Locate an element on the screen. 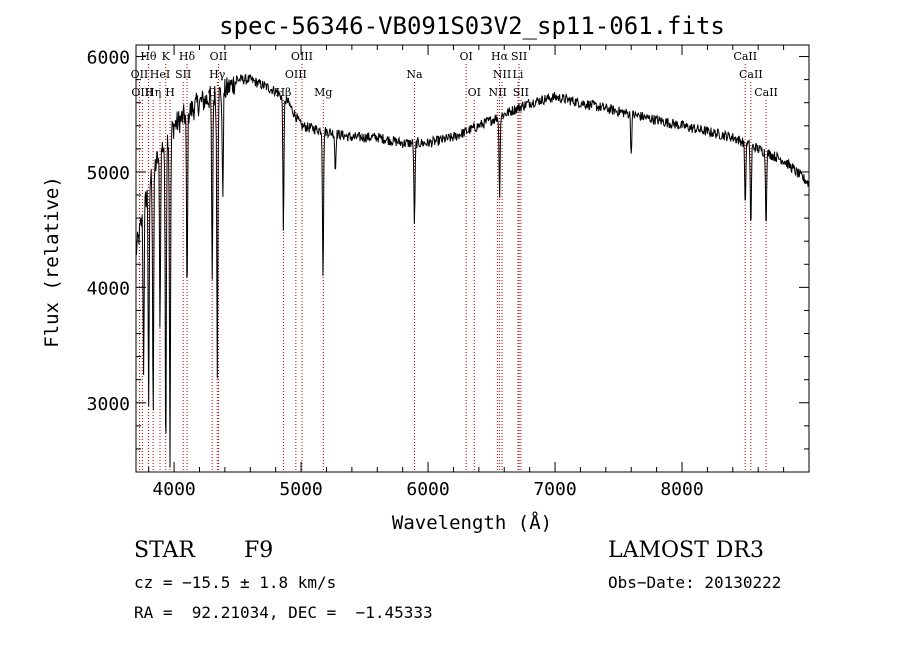 This screenshot has height=649, width=900. line-label: G is located at coordinates (212, 92).